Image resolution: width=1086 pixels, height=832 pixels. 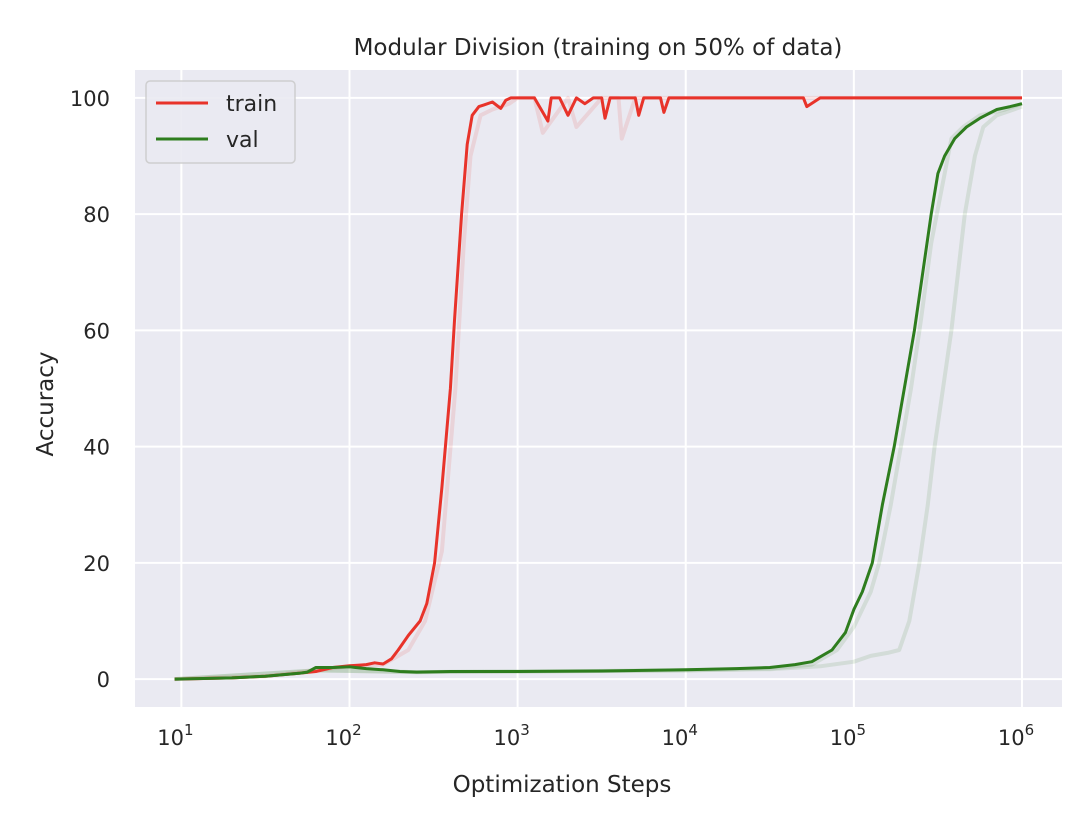 I want to click on legend: train val, so click(x=220, y=122).